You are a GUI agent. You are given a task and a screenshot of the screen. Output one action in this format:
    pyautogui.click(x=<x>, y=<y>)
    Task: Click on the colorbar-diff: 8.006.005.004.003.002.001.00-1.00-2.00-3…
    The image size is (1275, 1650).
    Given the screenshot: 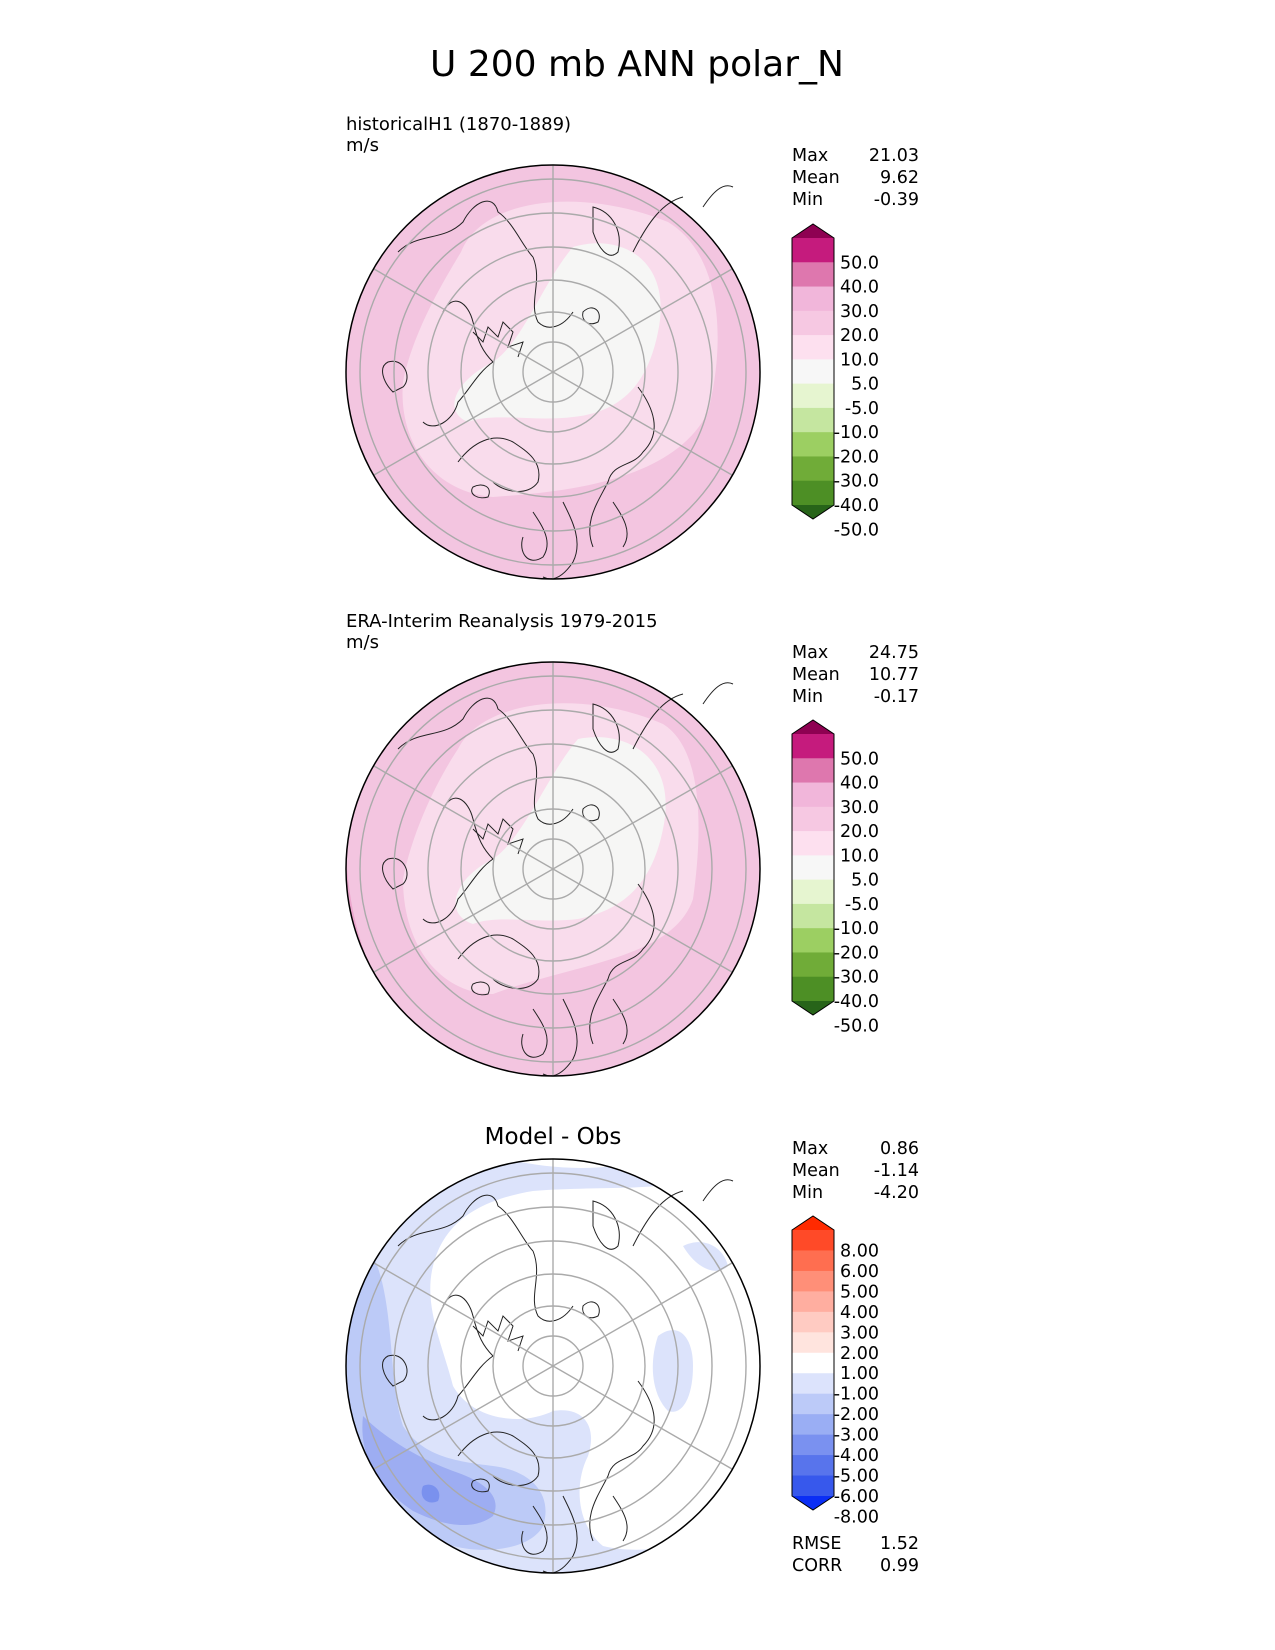 What is the action you would take?
    pyautogui.click(x=835, y=1371)
    